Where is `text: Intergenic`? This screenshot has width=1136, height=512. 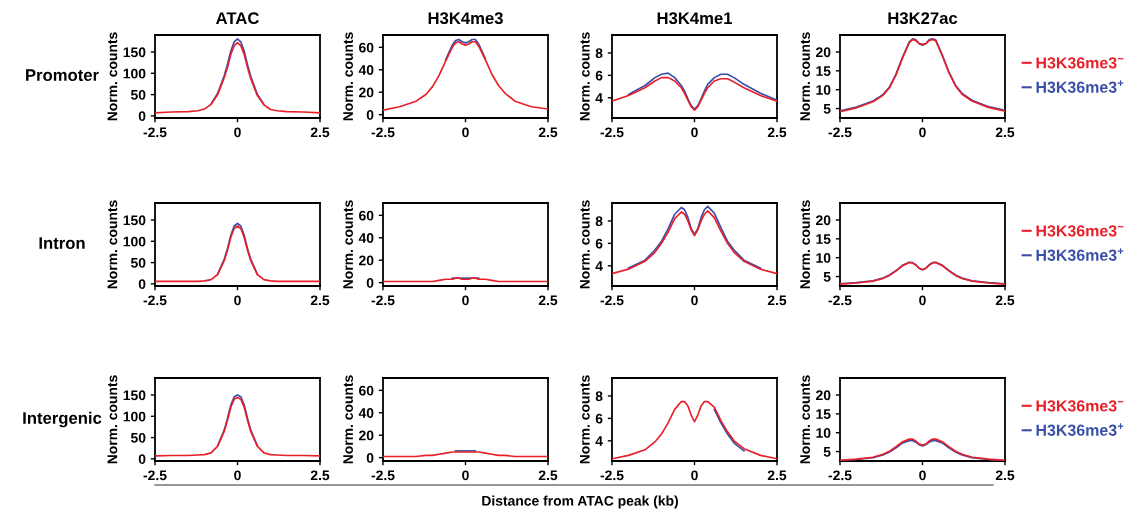
text: Intergenic is located at coordinates (62, 419).